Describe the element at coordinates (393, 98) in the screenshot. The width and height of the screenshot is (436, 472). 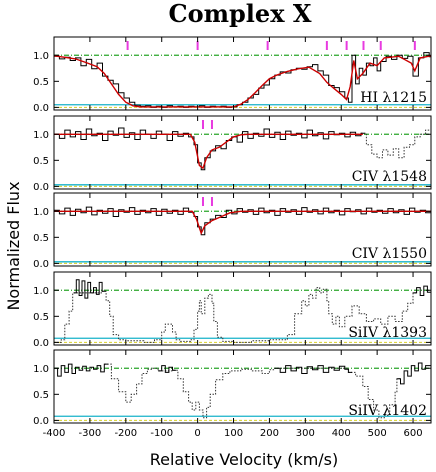
I see `panel-label: HI λ1215` at that location.